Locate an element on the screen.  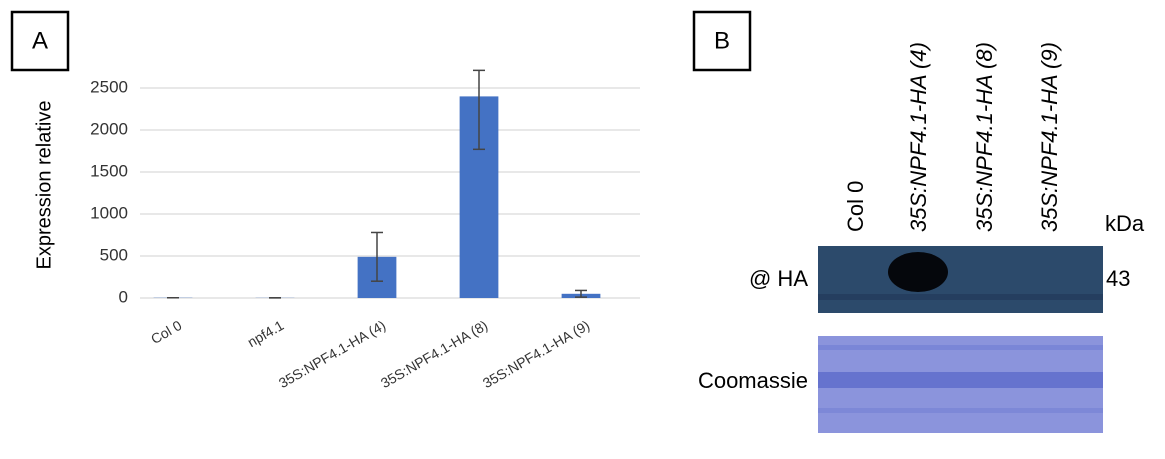
panel-b-label: B is located at coordinates (722, 40).